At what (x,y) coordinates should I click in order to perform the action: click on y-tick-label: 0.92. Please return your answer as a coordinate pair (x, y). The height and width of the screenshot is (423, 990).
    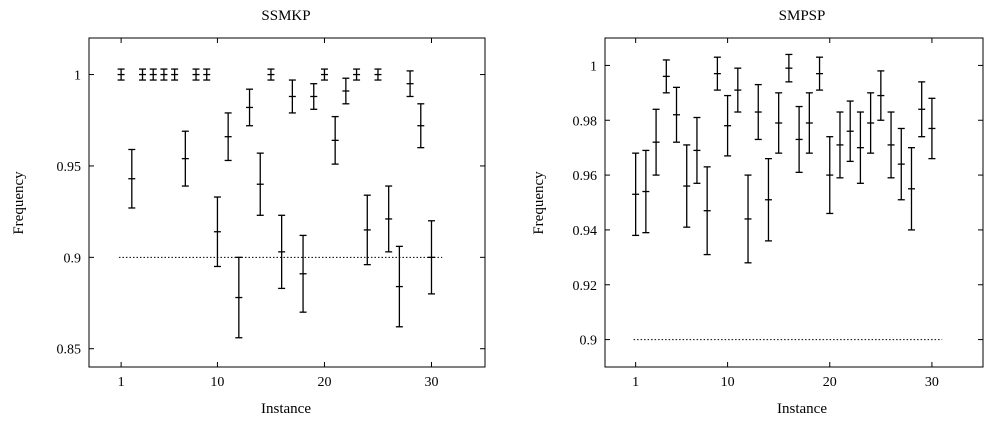
    Looking at the image, I should click on (585, 286).